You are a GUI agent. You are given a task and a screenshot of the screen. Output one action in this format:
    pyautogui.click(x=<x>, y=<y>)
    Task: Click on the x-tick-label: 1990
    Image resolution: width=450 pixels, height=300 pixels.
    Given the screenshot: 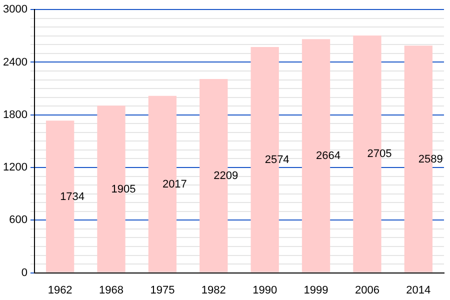 What is the action you would take?
    pyautogui.click(x=265, y=290)
    